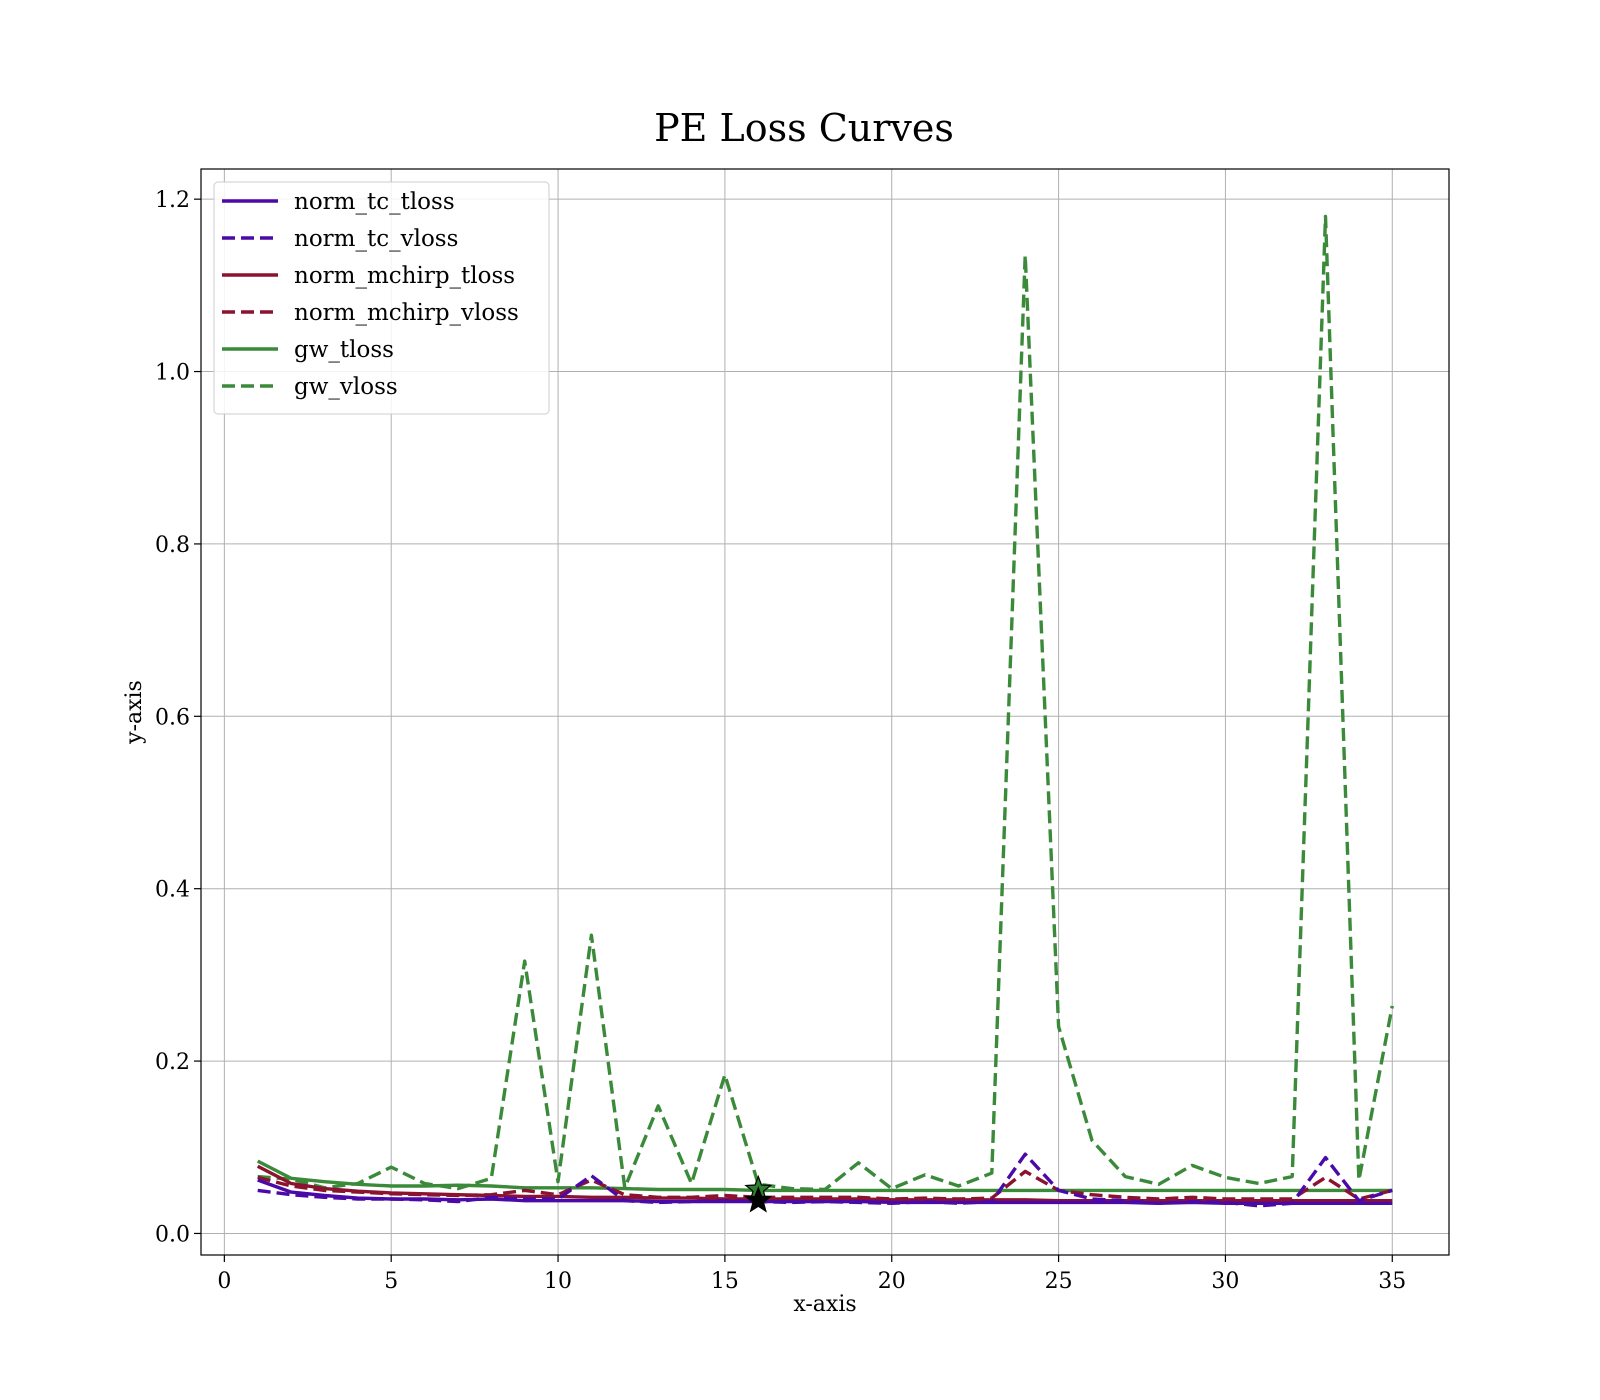 The height and width of the screenshot is (1400, 1600). I want to click on y-tick-label: 1.2, so click(172, 200).